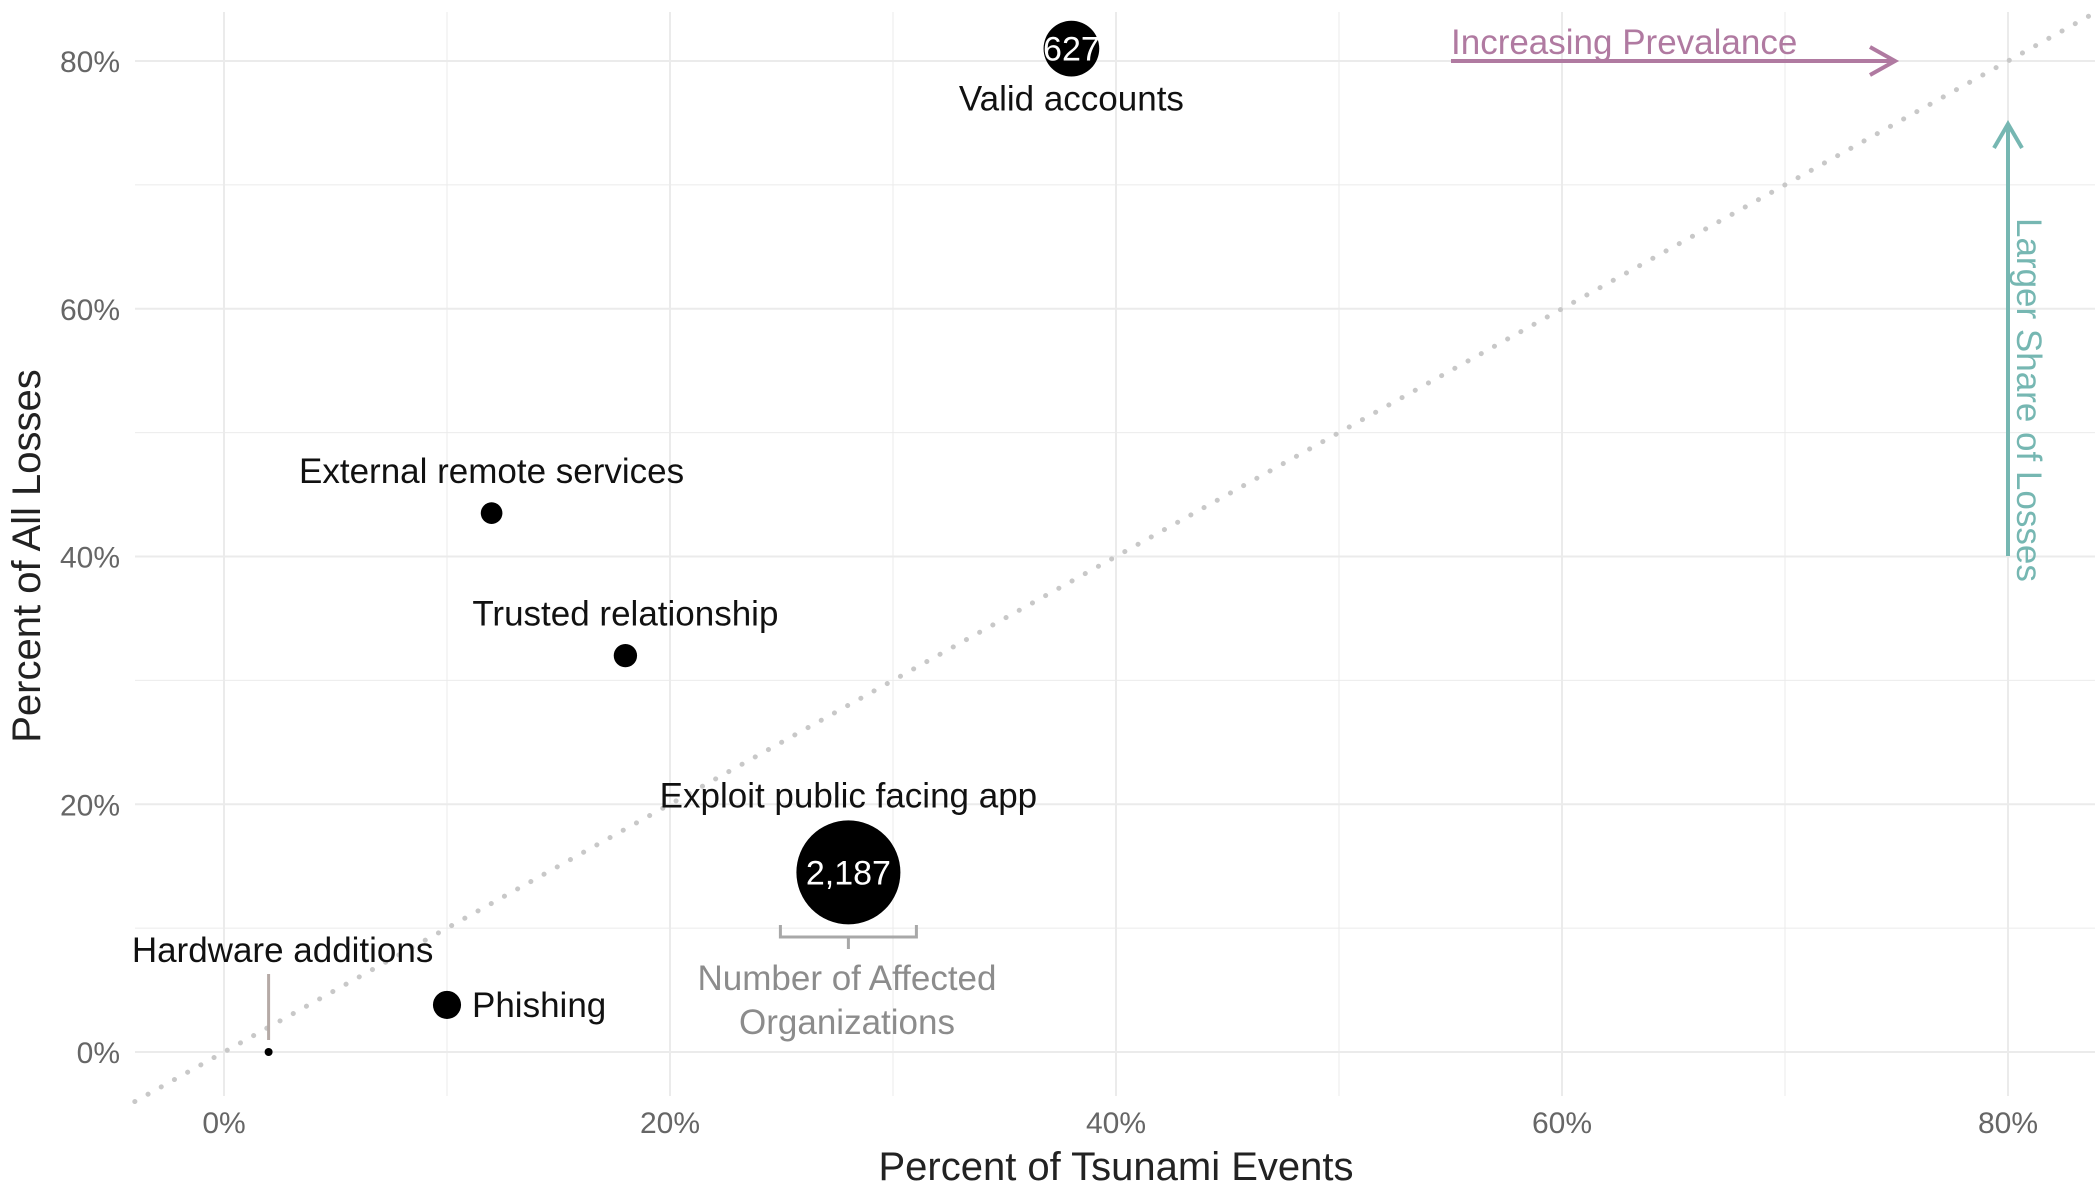 Image resolution: width=2100 pixels, height=1200 pixels. Describe the element at coordinates (847, 1022) in the screenshot. I see `legend-label-line2: Organizations` at that location.